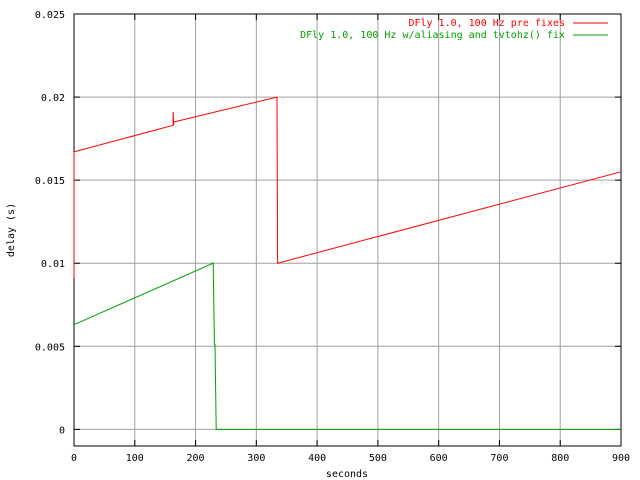  Describe the element at coordinates (347, 474) in the screenshot. I see `x-axis-label: seconds` at that location.